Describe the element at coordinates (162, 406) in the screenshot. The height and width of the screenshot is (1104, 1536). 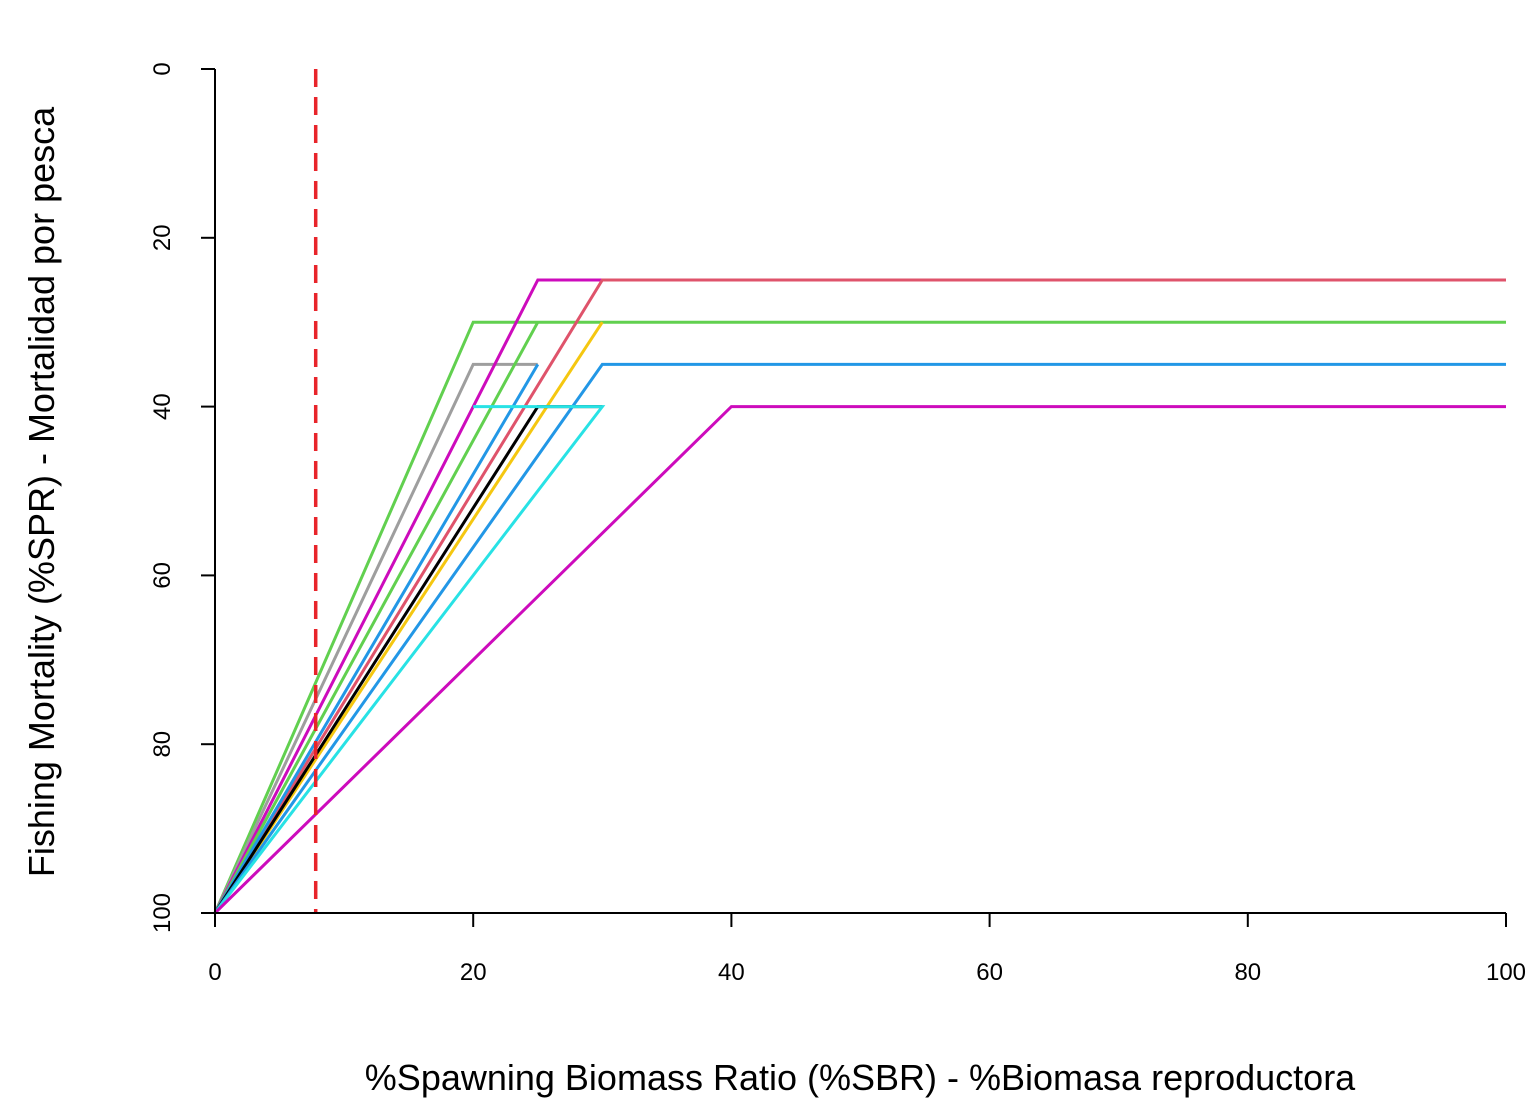
I see `y-tick-label: 40` at that location.